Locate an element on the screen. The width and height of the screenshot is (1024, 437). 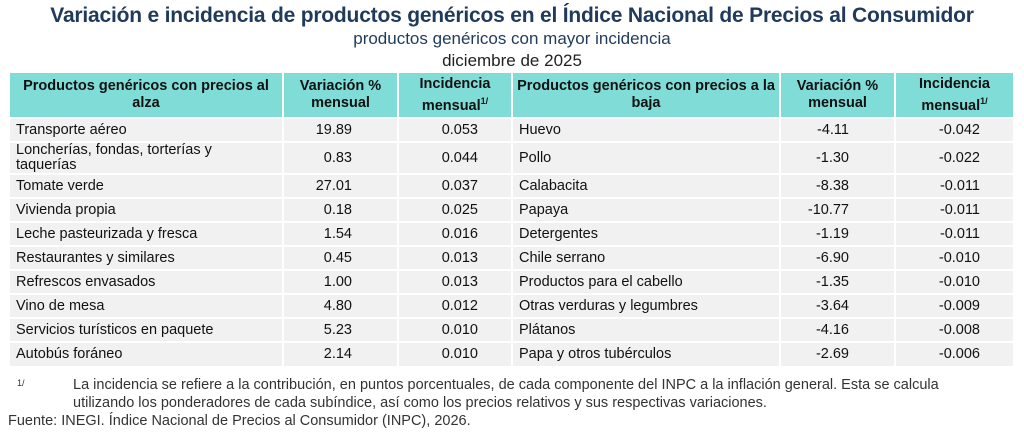
incidence-up-cell: 0.053 is located at coordinates (454, 129).